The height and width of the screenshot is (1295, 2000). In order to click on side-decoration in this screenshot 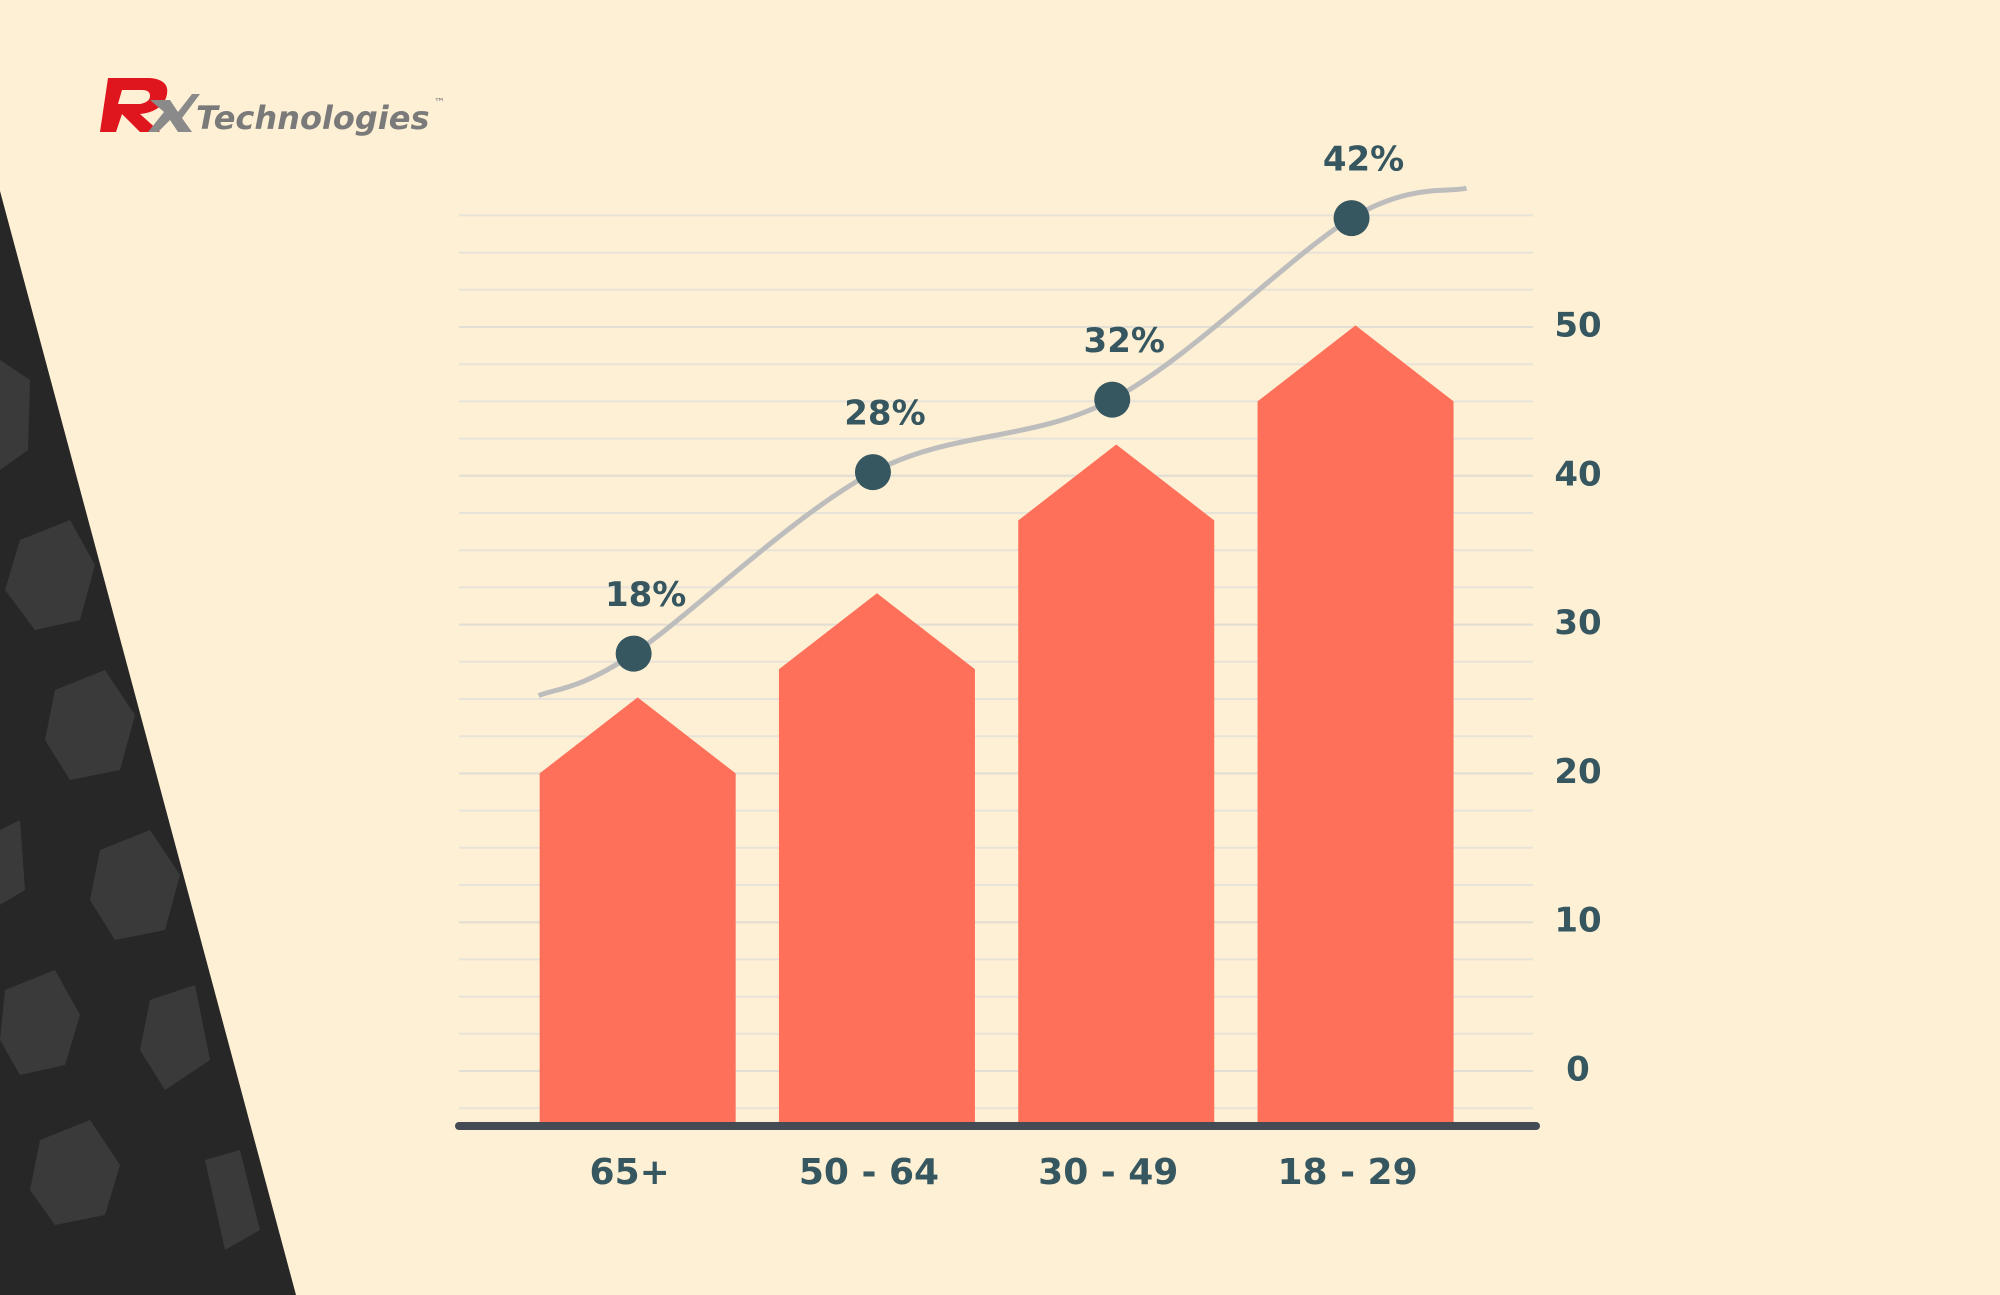, I will do `click(148, 743)`.